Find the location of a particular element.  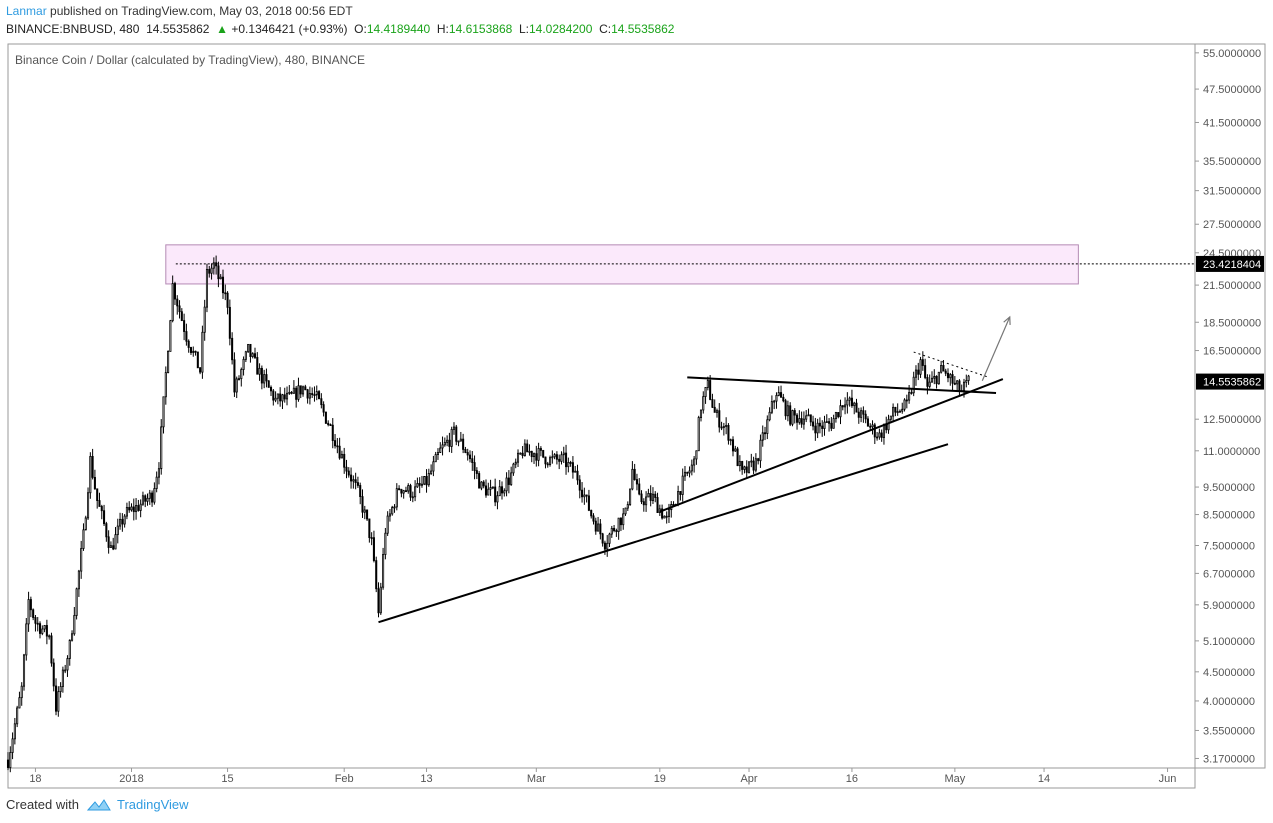

y-tick-label: 5.9000000 is located at coordinates (1229, 606).